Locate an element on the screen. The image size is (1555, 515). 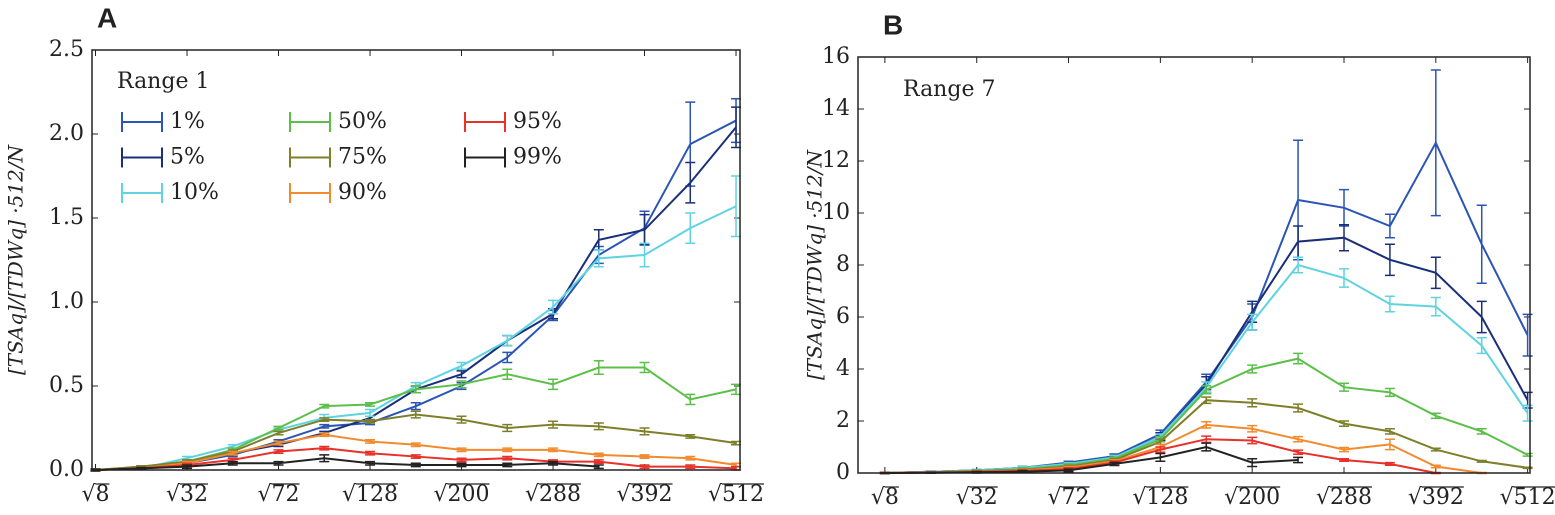
y-tick-label: 16 is located at coordinates (836, 56).